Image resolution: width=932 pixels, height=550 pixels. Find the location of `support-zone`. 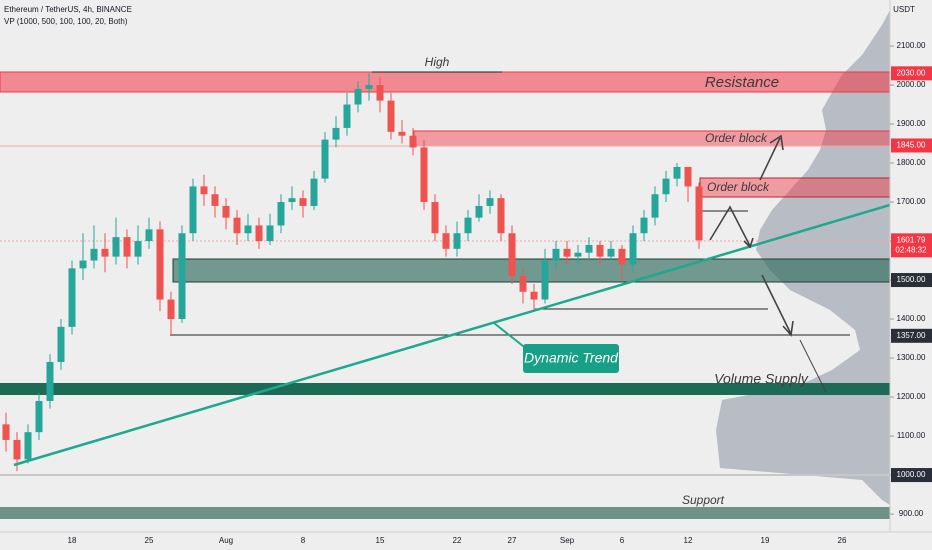

support-zone is located at coordinates (445, 513).